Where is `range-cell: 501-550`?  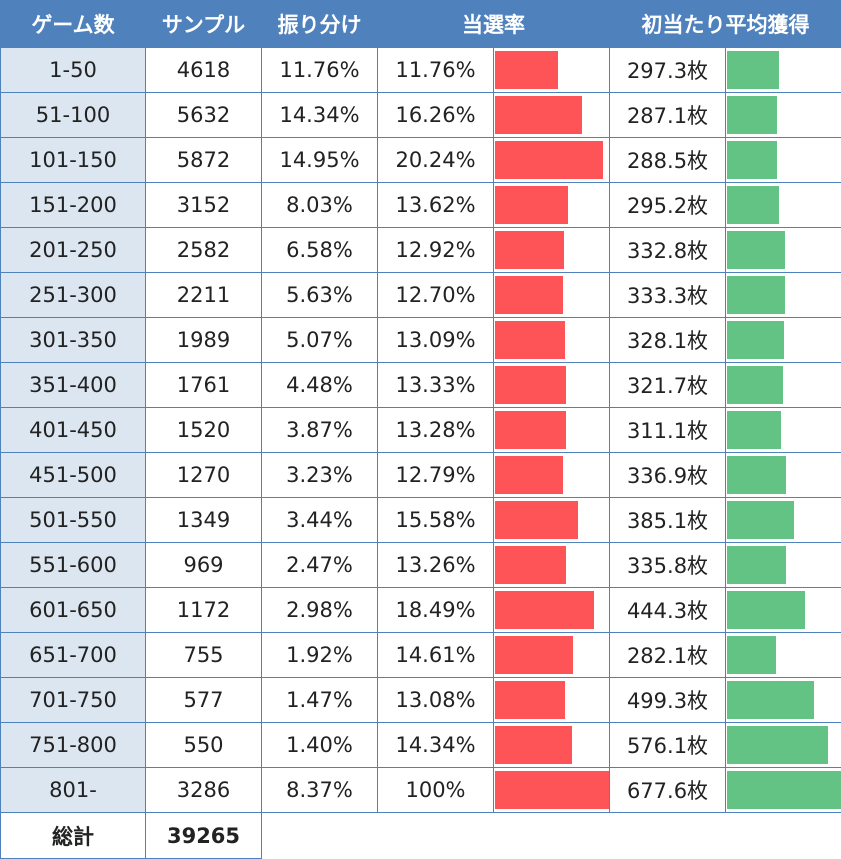
range-cell: 501-550 is located at coordinates (73, 520).